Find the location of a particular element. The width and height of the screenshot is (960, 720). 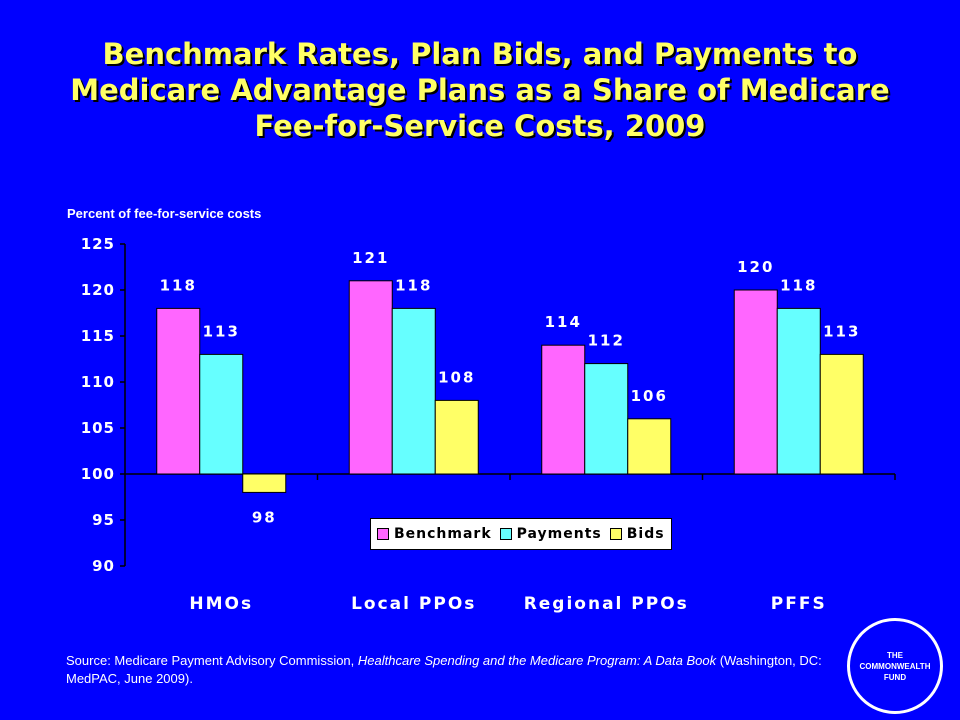

data-label-benchmark: 121 is located at coordinates (370, 258).